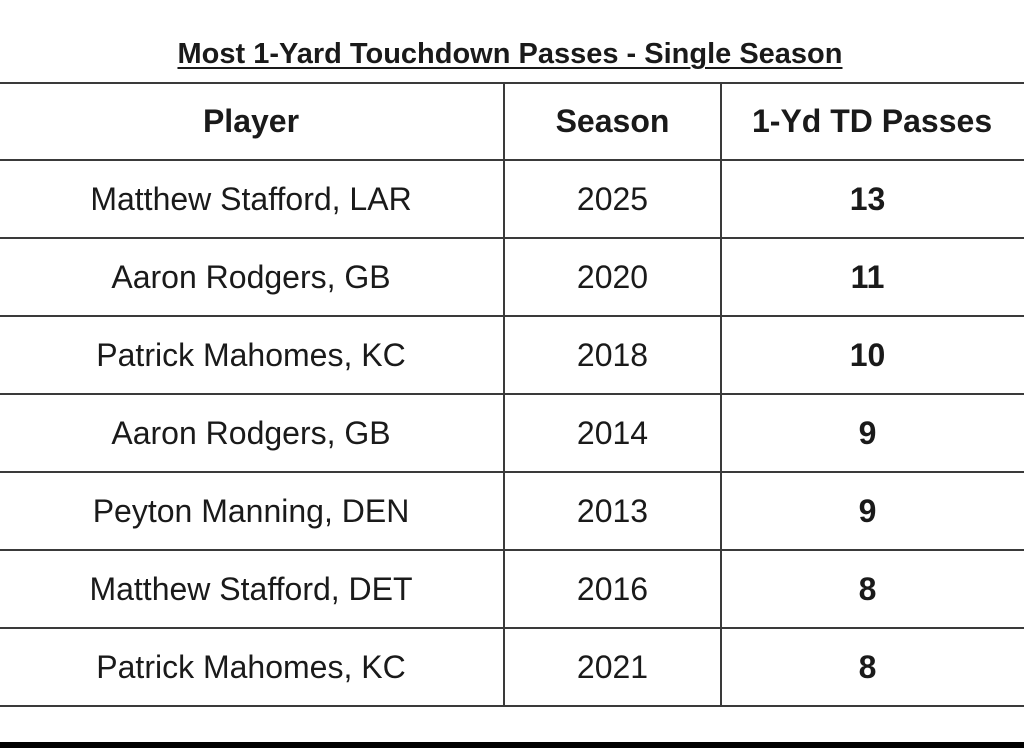 This screenshot has height=748, width=1024. Describe the element at coordinates (512, 745) in the screenshot. I see `bottom-edge-bar` at that location.